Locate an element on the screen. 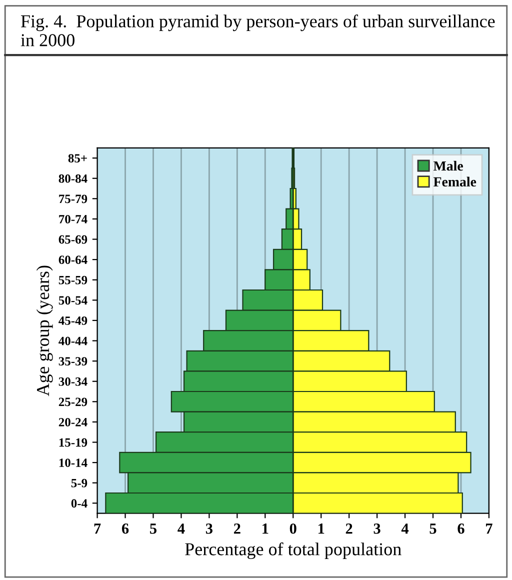 The width and height of the screenshot is (512, 580). legend-label: Male is located at coordinates (448, 165).